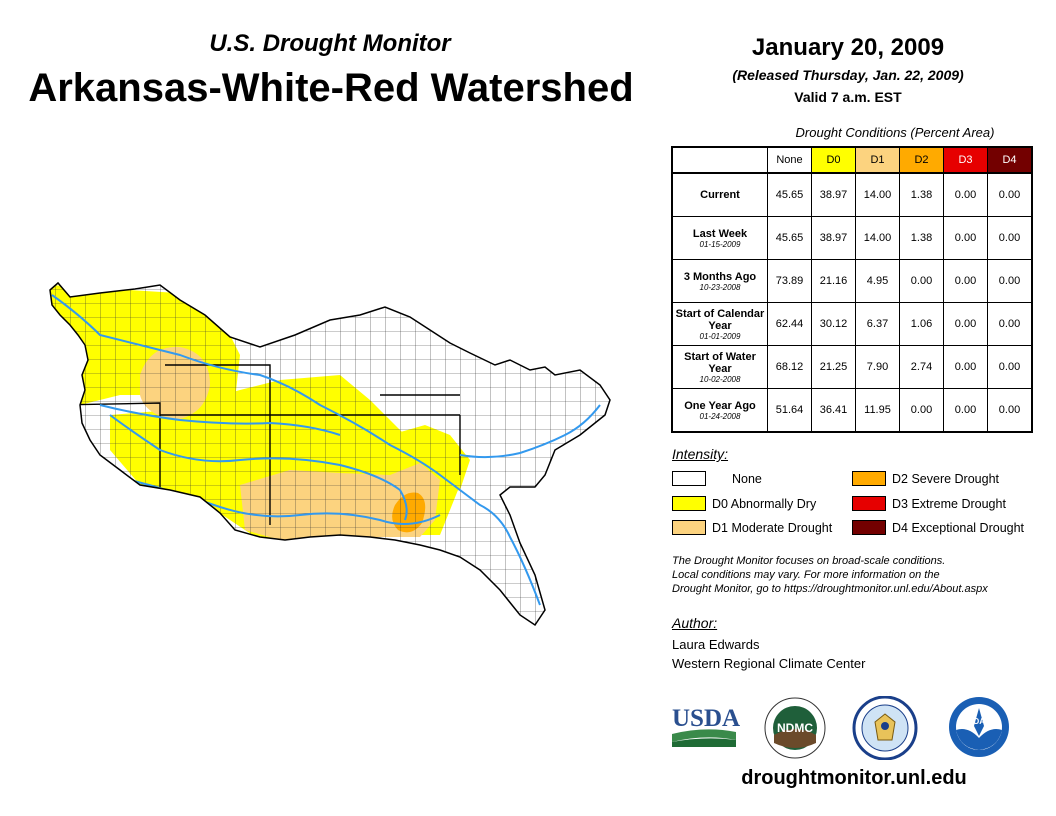 The image size is (1056, 816). I want to click on usda-logo-text: USDA, so click(706, 718).